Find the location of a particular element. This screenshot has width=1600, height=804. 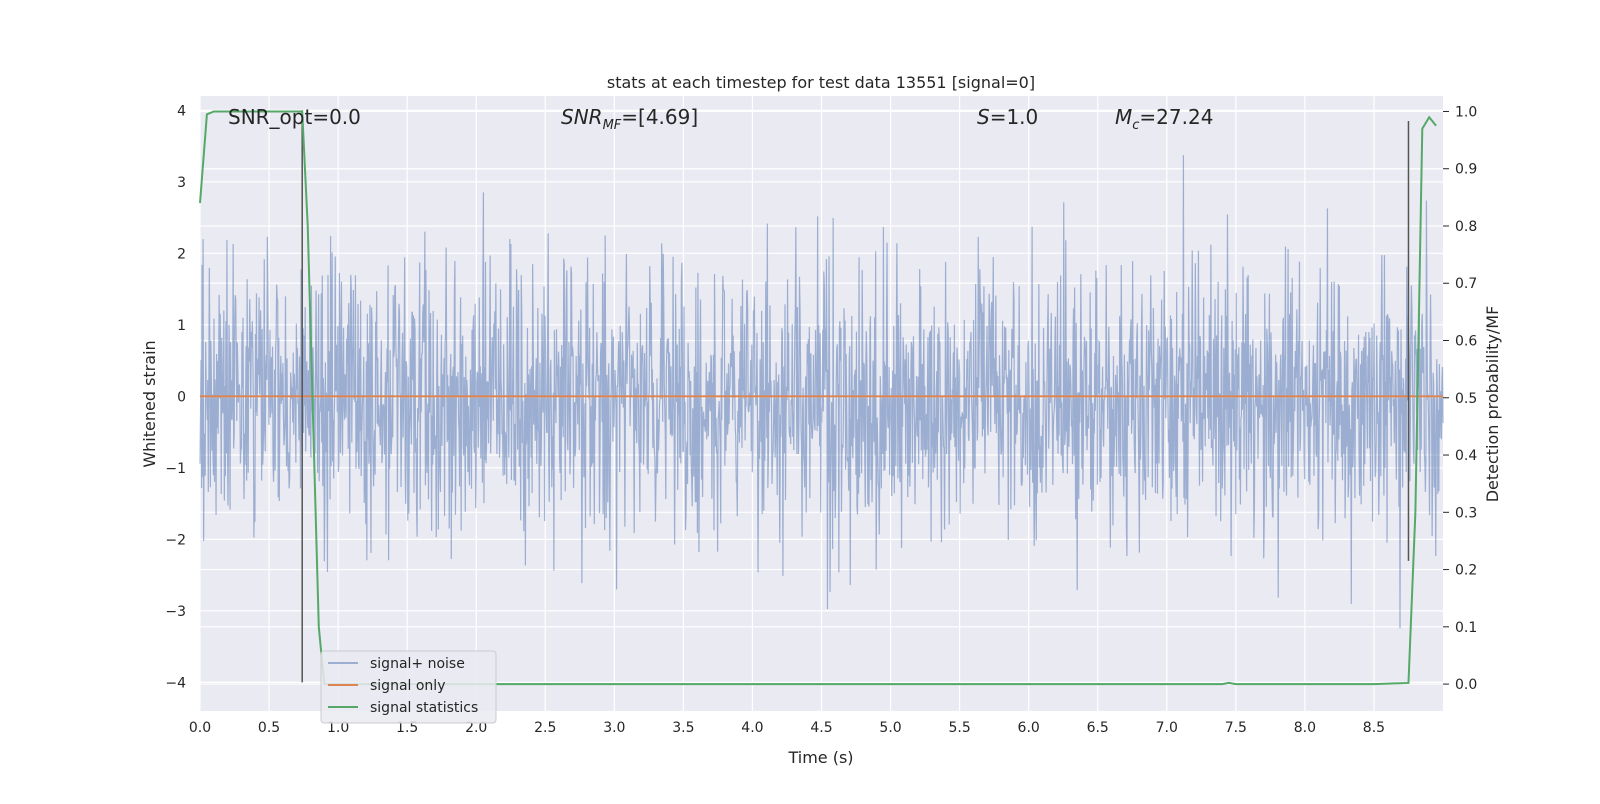

y-left-tick-label: 3 is located at coordinates (181, 183).